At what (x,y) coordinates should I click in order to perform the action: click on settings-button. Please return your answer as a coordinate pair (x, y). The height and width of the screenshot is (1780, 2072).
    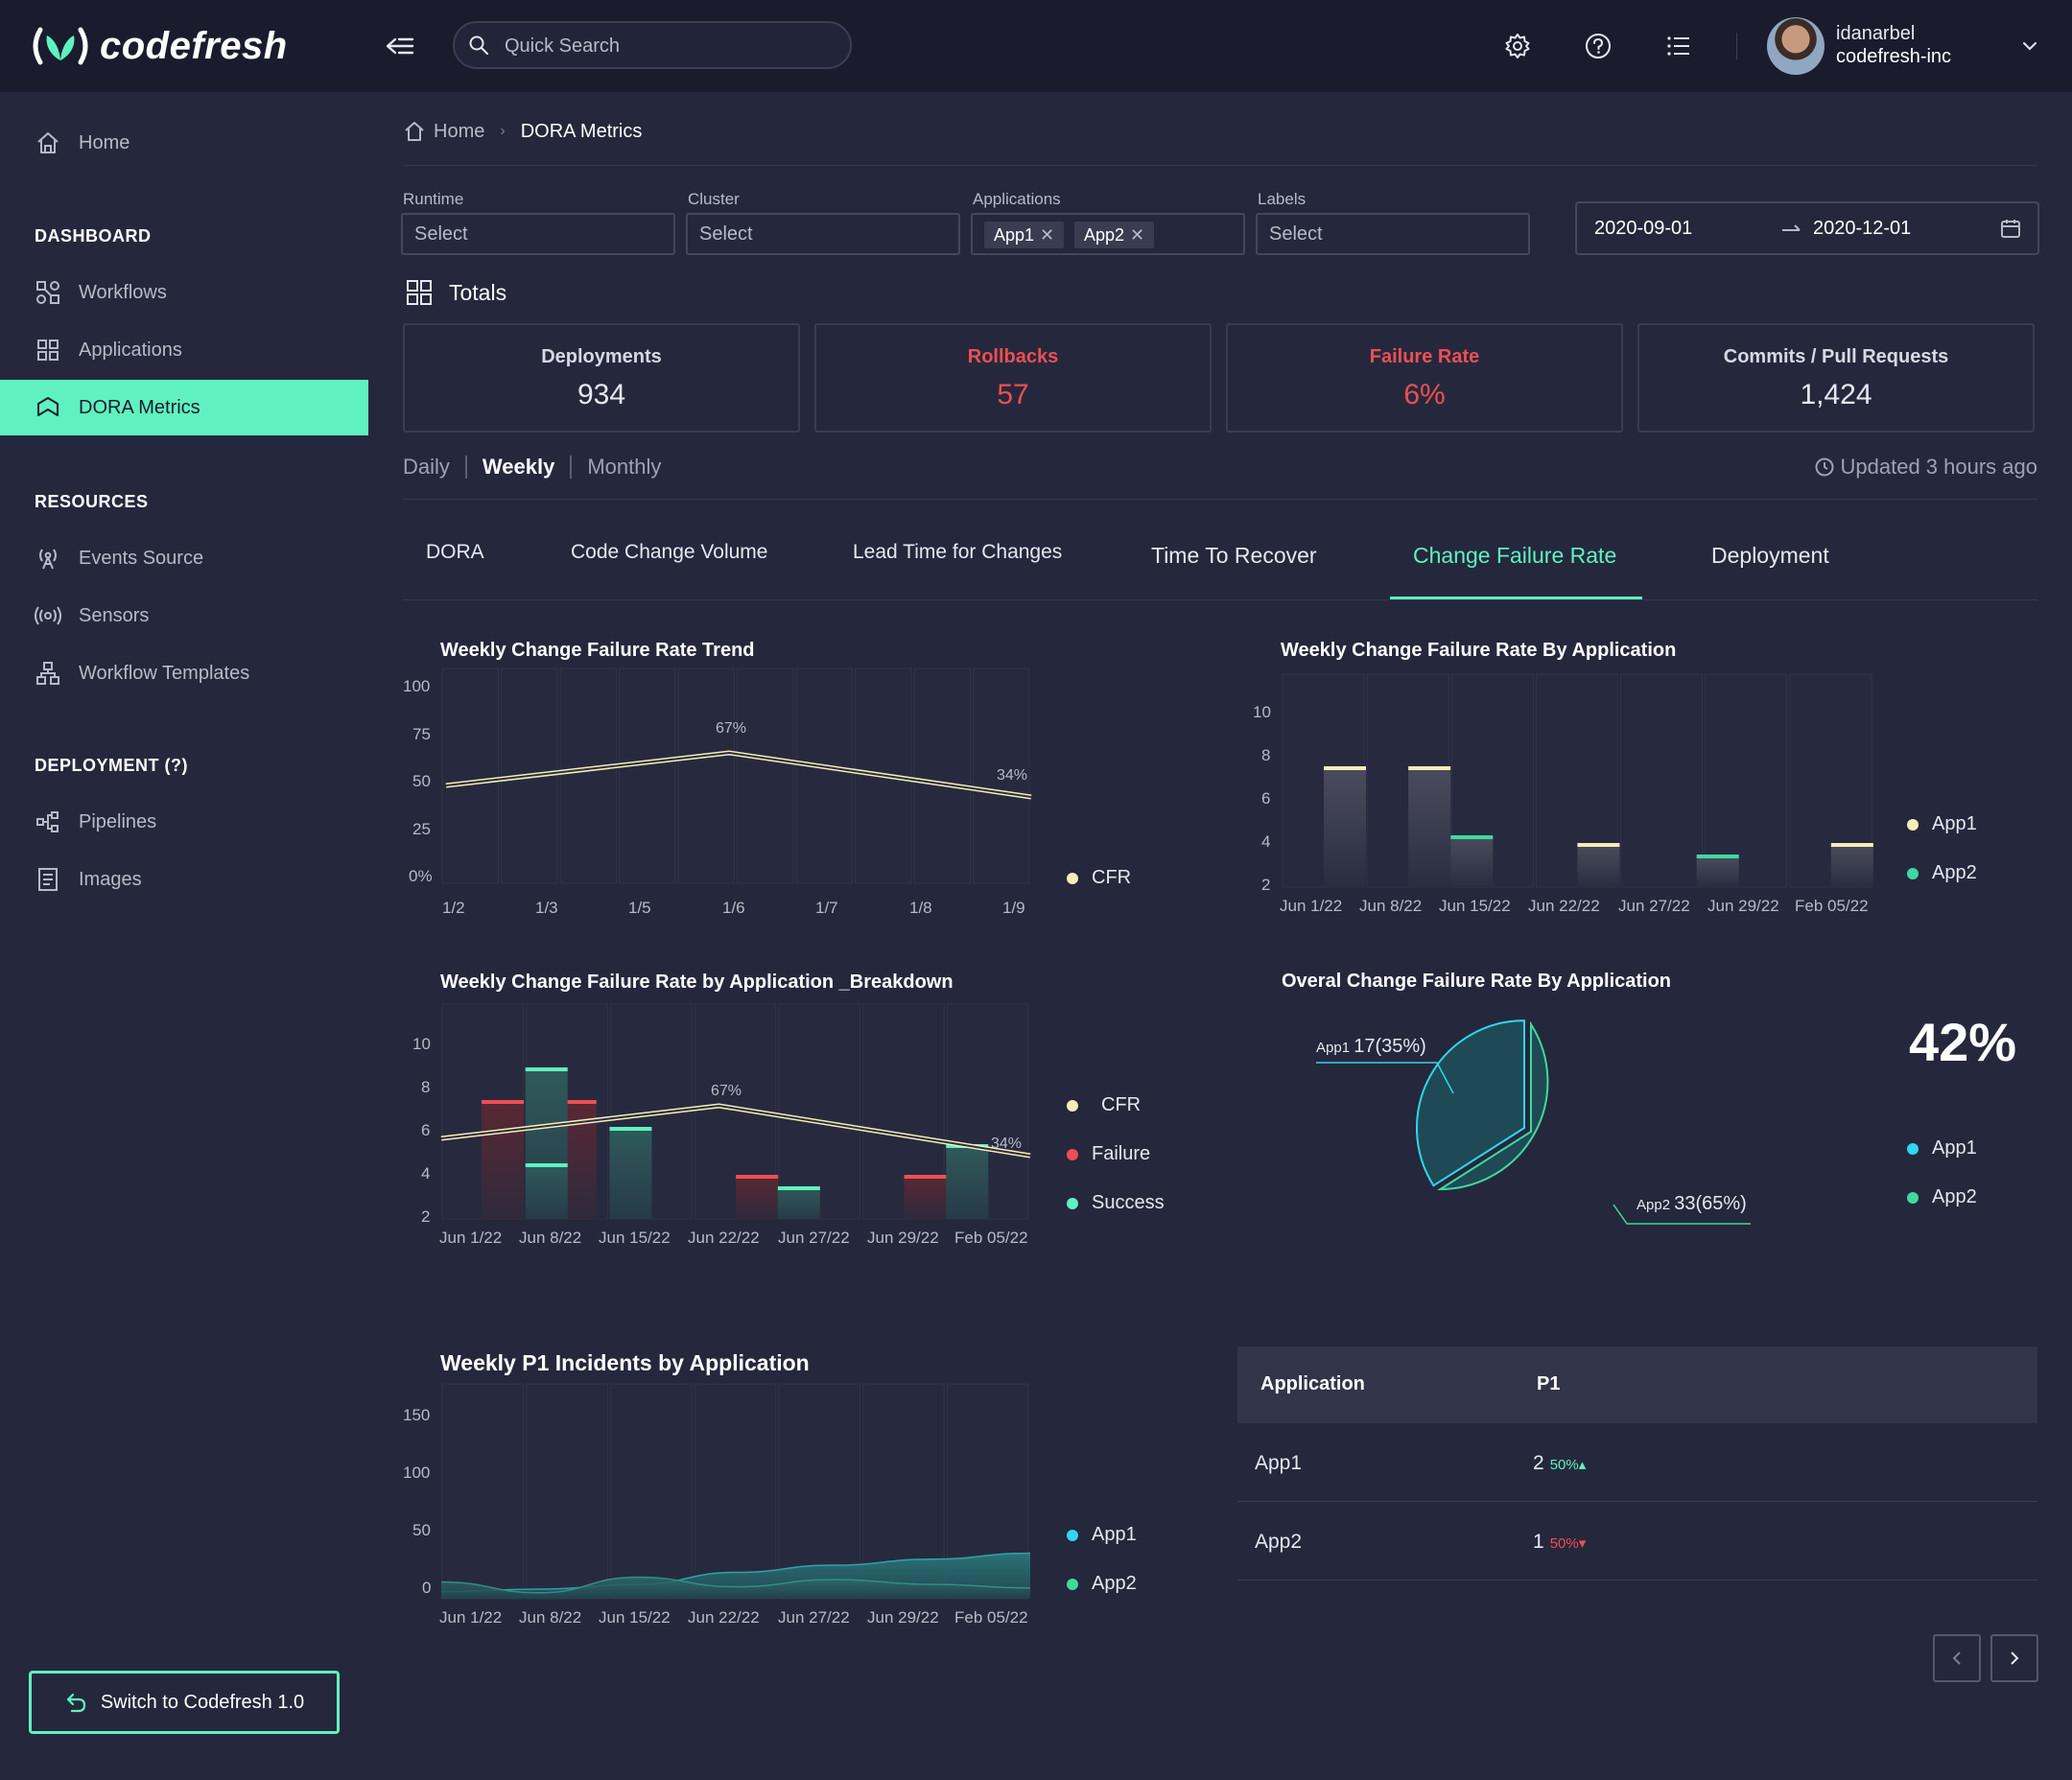
    Looking at the image, I should click on (1517, 46).